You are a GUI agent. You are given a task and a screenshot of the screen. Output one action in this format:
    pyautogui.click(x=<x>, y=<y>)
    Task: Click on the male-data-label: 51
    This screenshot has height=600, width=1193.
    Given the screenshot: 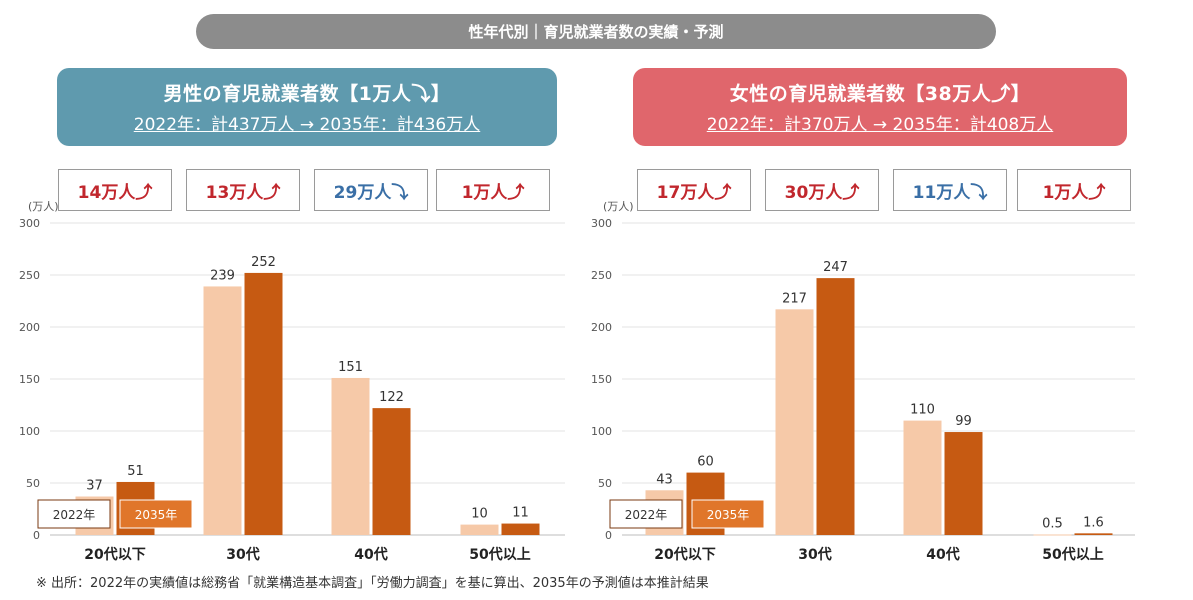 What is the action you would take?
    pyautogui.click(x=135, y=471)
    